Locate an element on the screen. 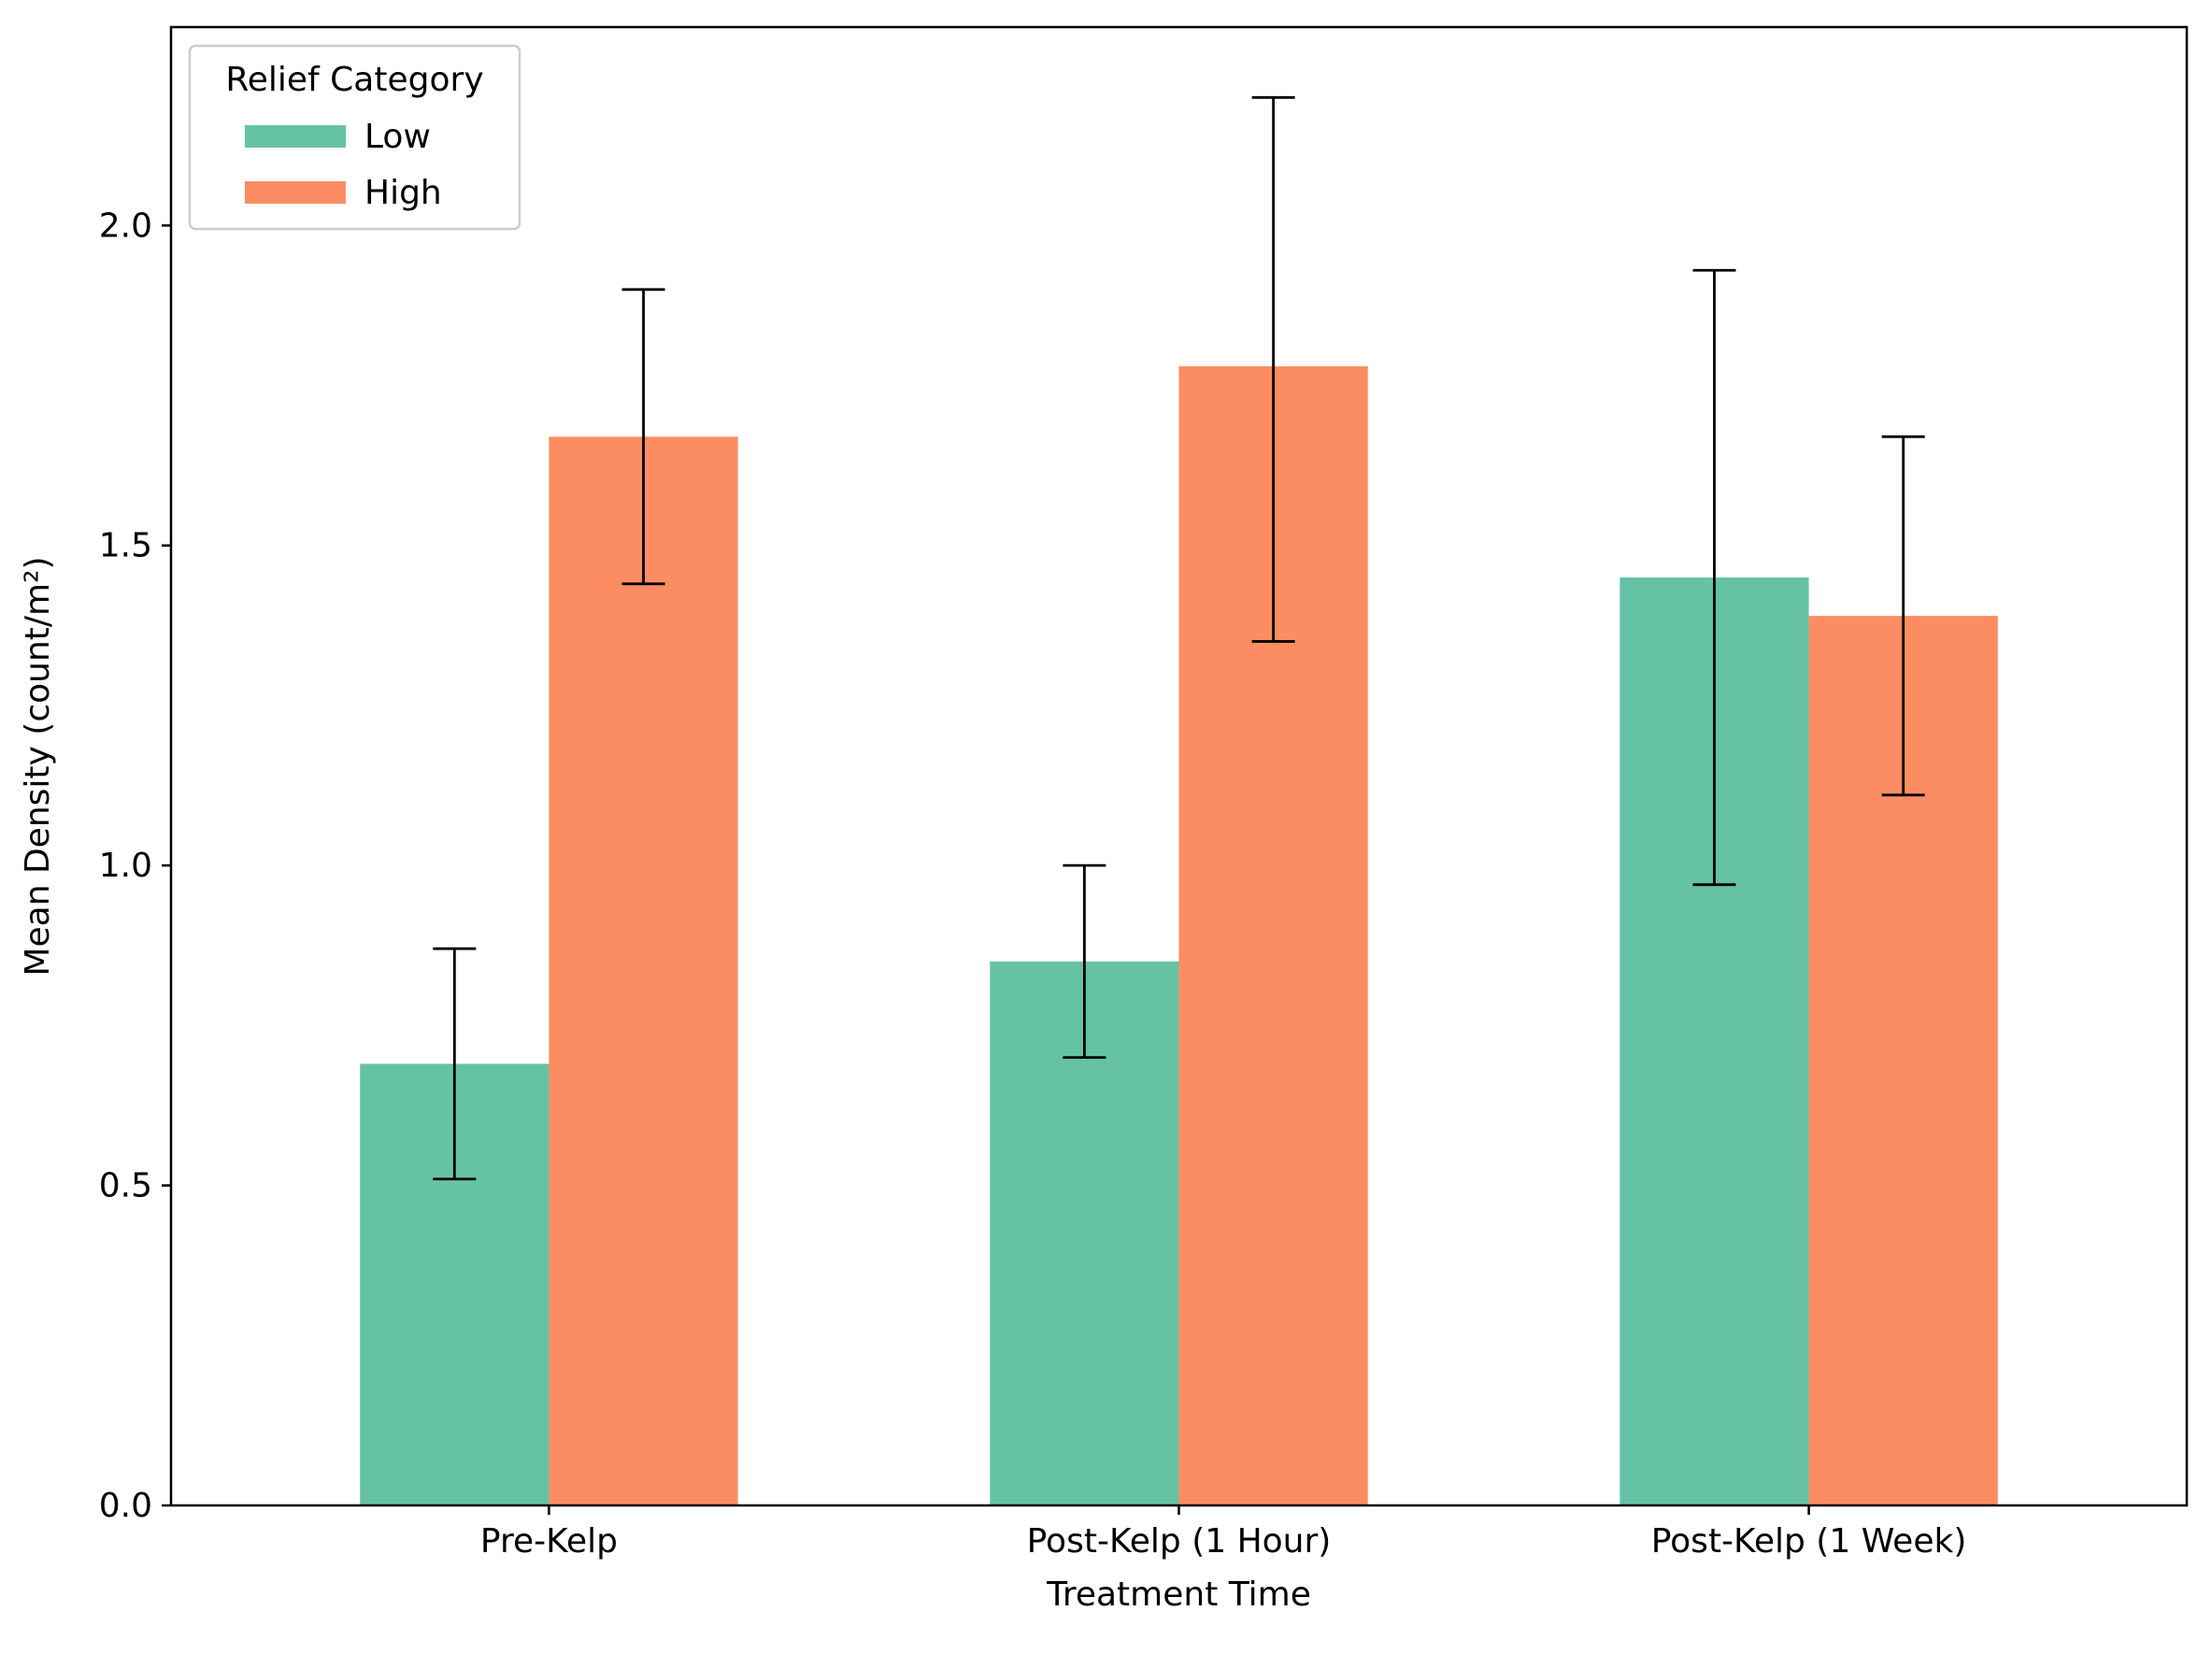 This screenshot has width=2212, height=1654. y-tick-label: 0.5 is located at coordinates (125, 1186).